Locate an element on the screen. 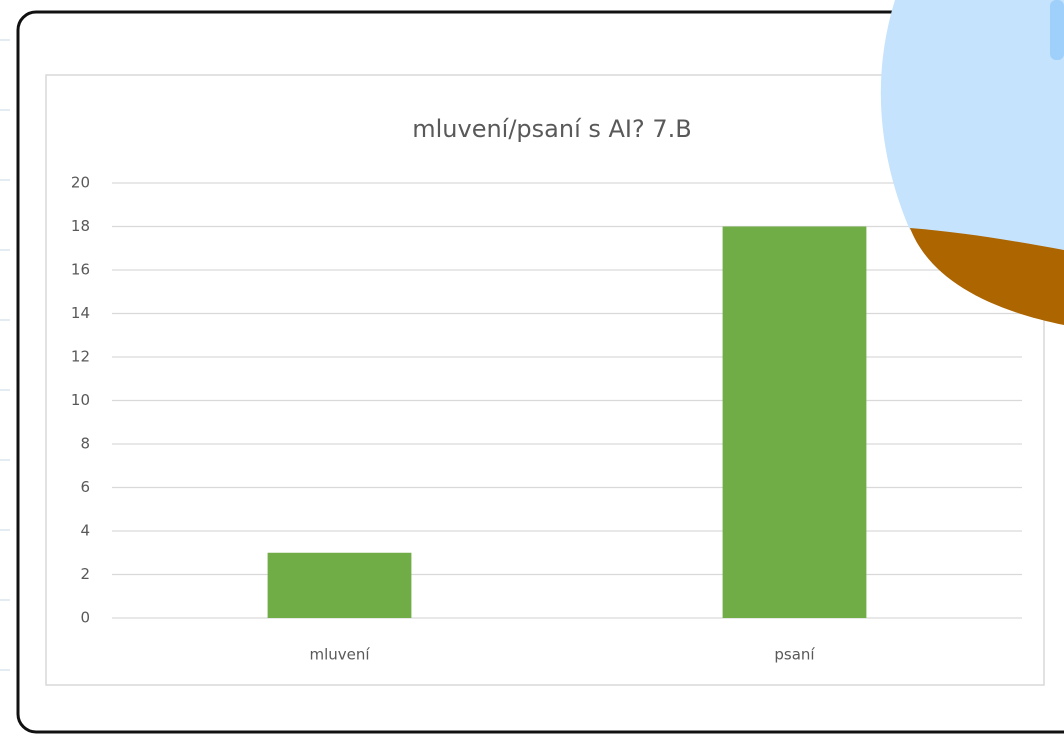 The height and width of the screenshot is (745, 1064). x-tick-label: mluvení is located at coordinates (339, 655).